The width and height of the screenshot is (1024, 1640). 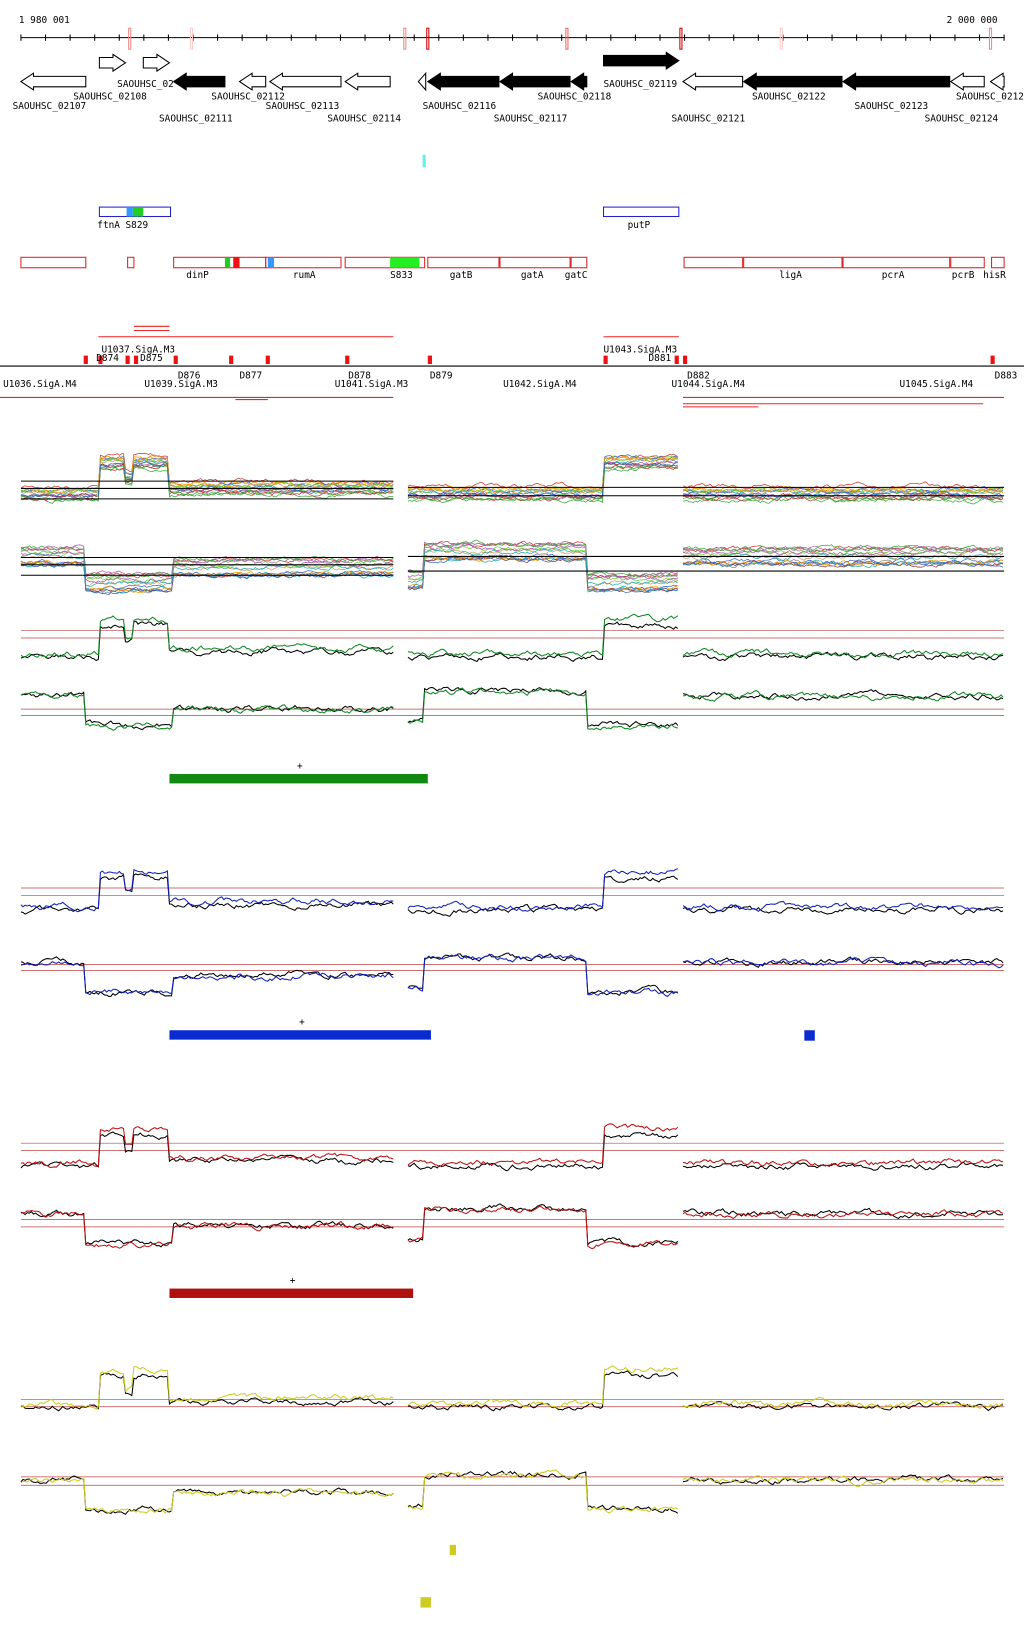 What do you see at coordinates (372, 384) in the screenshot?
I see `operon-label: U1041.SigA.M3` at bounding box center [372, 384].